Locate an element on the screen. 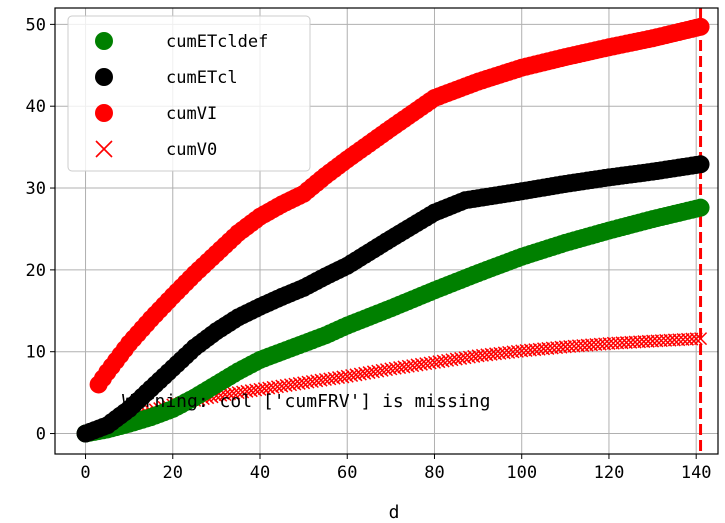 The height and width of the screenshot is (523, 725). annotation-warning: Warning: col ['cumFRV'] is missing is located at coordinates (306, 401).